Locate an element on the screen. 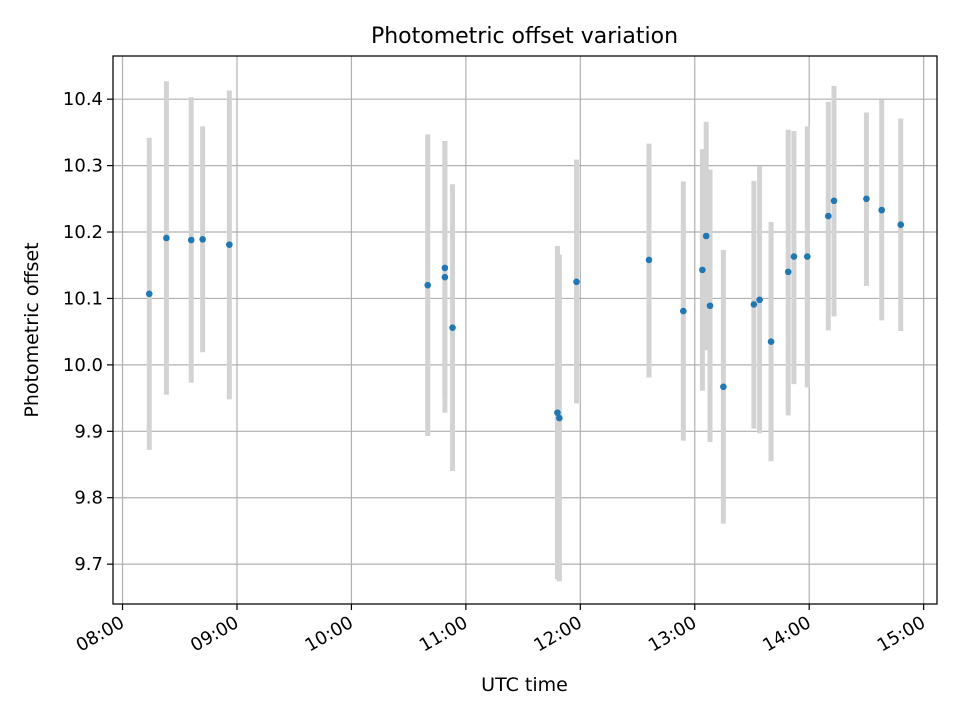 The width and height of the screenshot is (960, 724). y-tick-label: 10.1 is located at coordinates (83, 298).